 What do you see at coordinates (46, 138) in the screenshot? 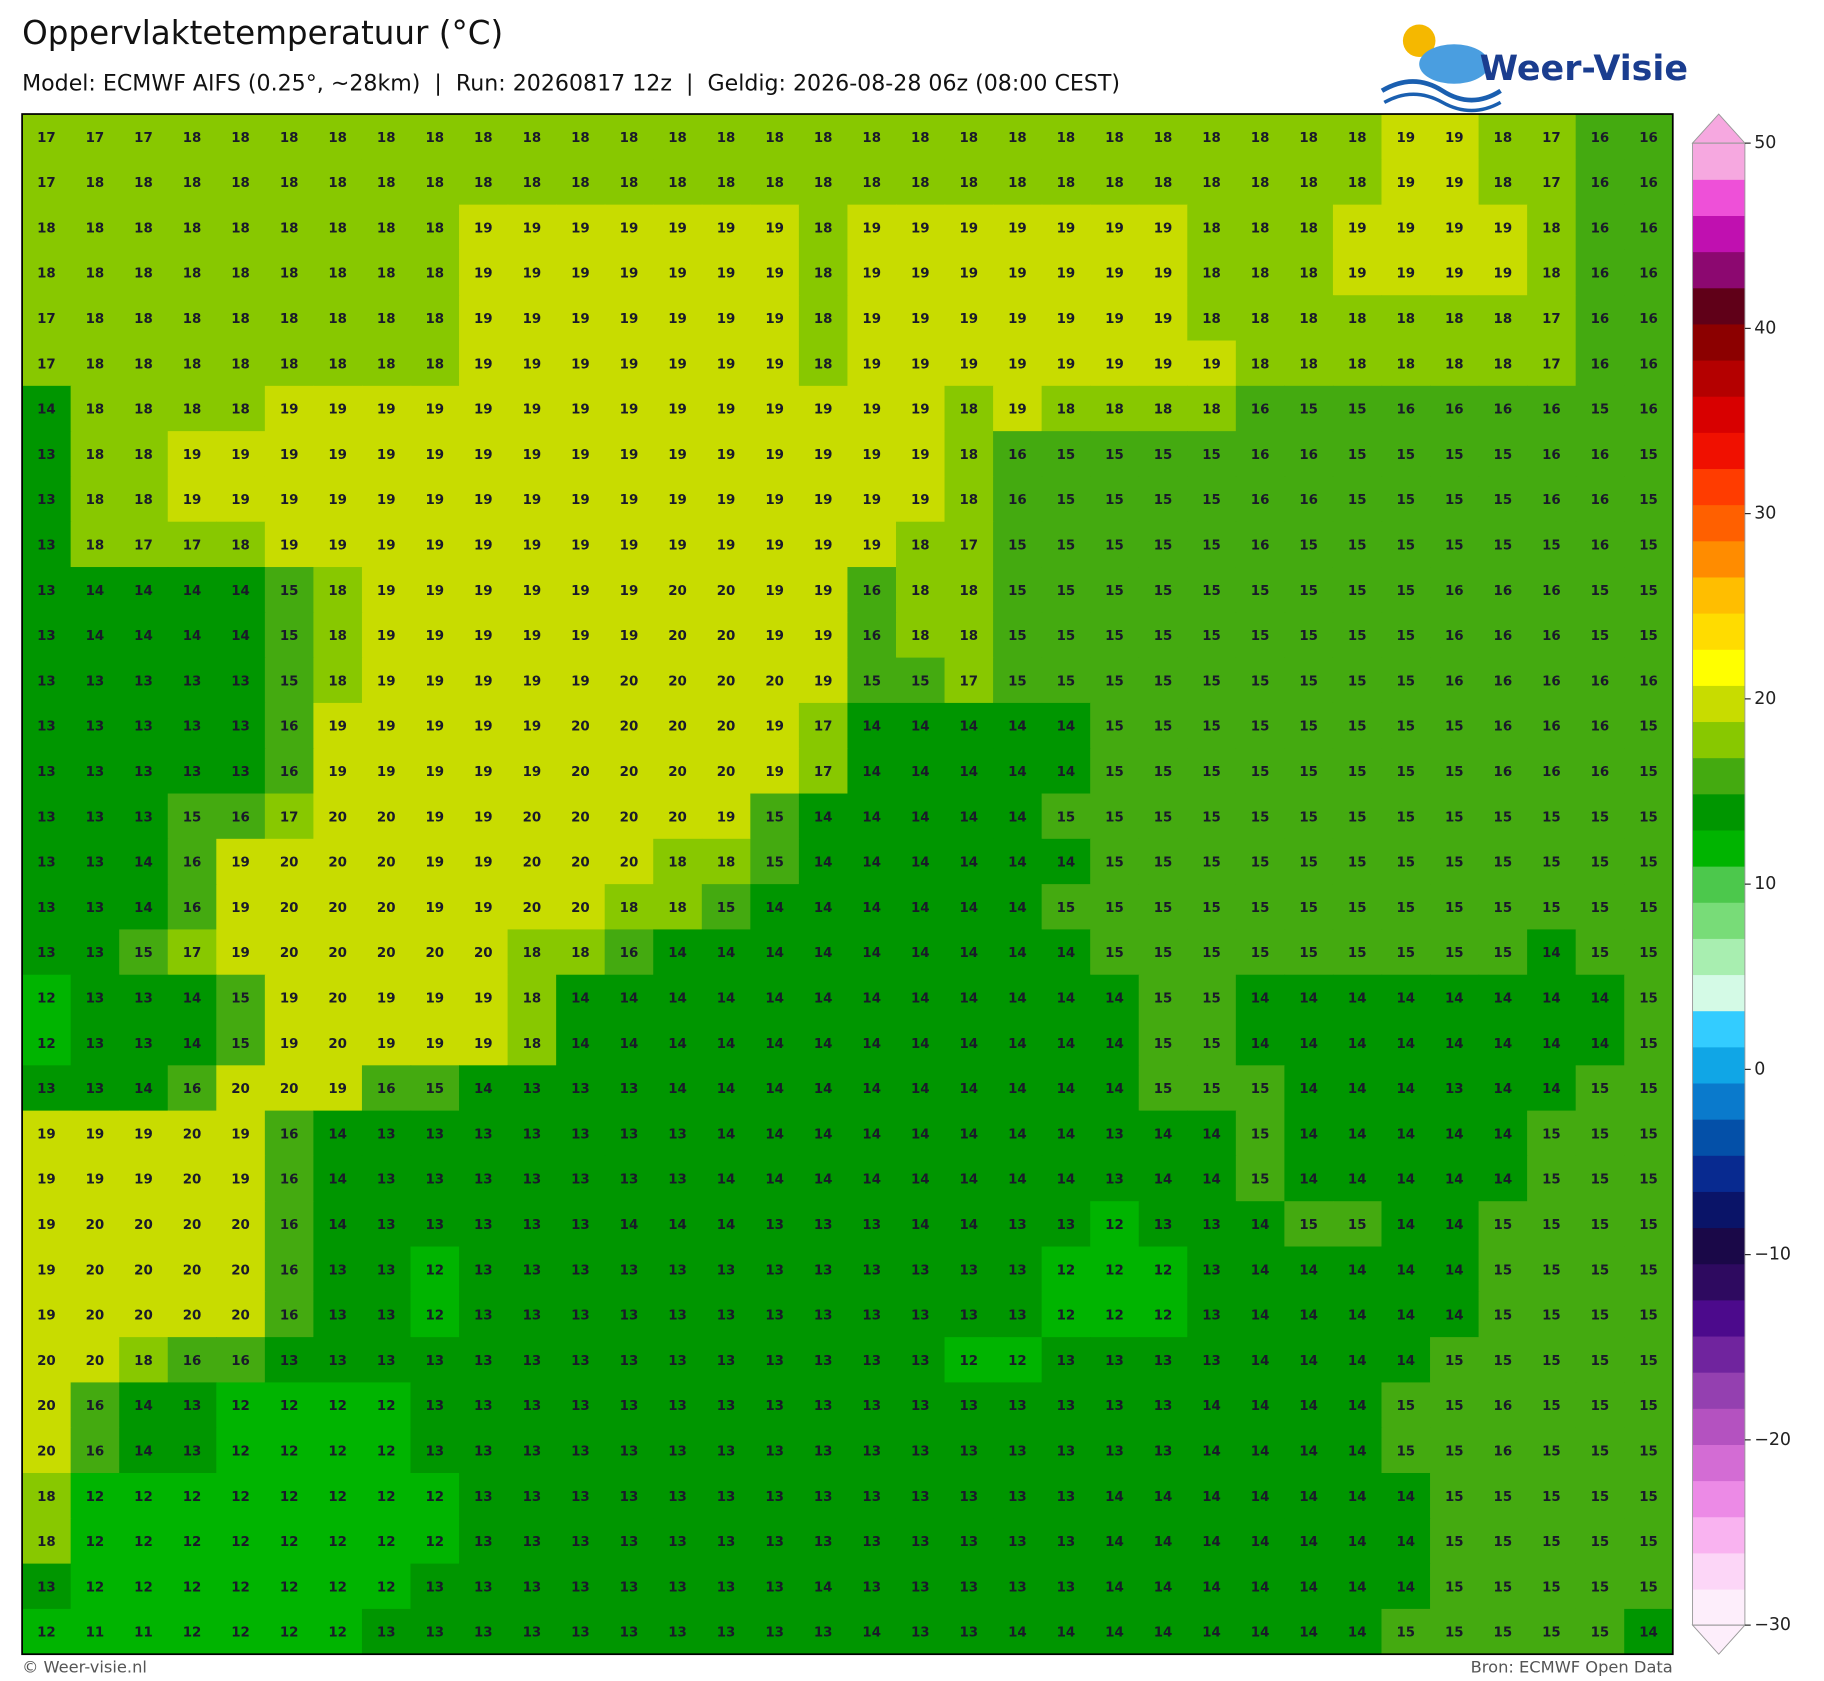
I see `temp-label: 17` at bounding box center [46, 138].